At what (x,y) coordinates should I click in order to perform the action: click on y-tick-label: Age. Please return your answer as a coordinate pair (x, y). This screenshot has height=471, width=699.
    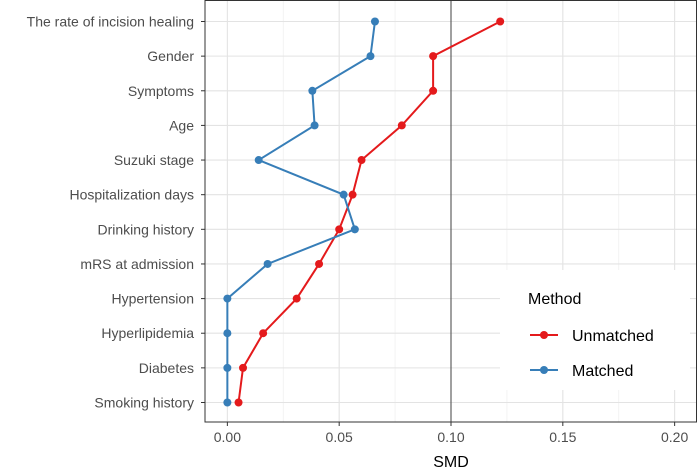
    Looking at the image, I should click on (181, 125).